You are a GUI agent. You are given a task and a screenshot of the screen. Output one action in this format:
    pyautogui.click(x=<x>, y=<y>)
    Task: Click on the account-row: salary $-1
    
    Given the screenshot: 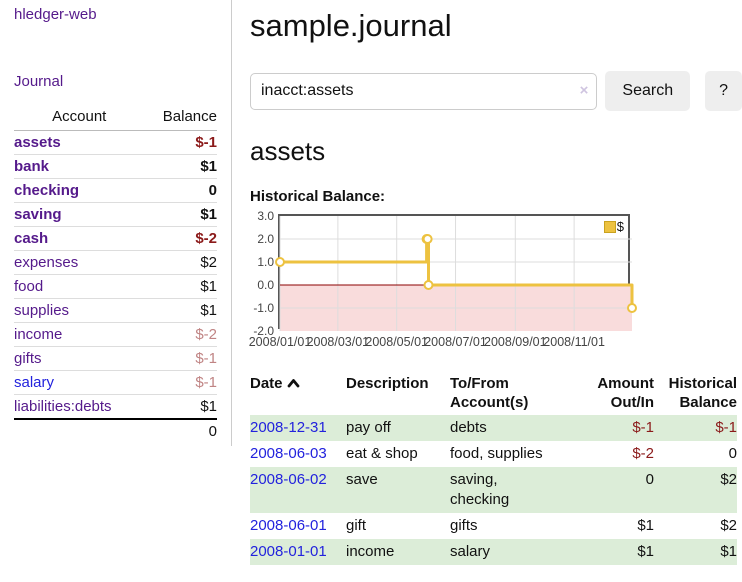 What is the action you would take?
    pyautogui.click(x=115, y=382)
    